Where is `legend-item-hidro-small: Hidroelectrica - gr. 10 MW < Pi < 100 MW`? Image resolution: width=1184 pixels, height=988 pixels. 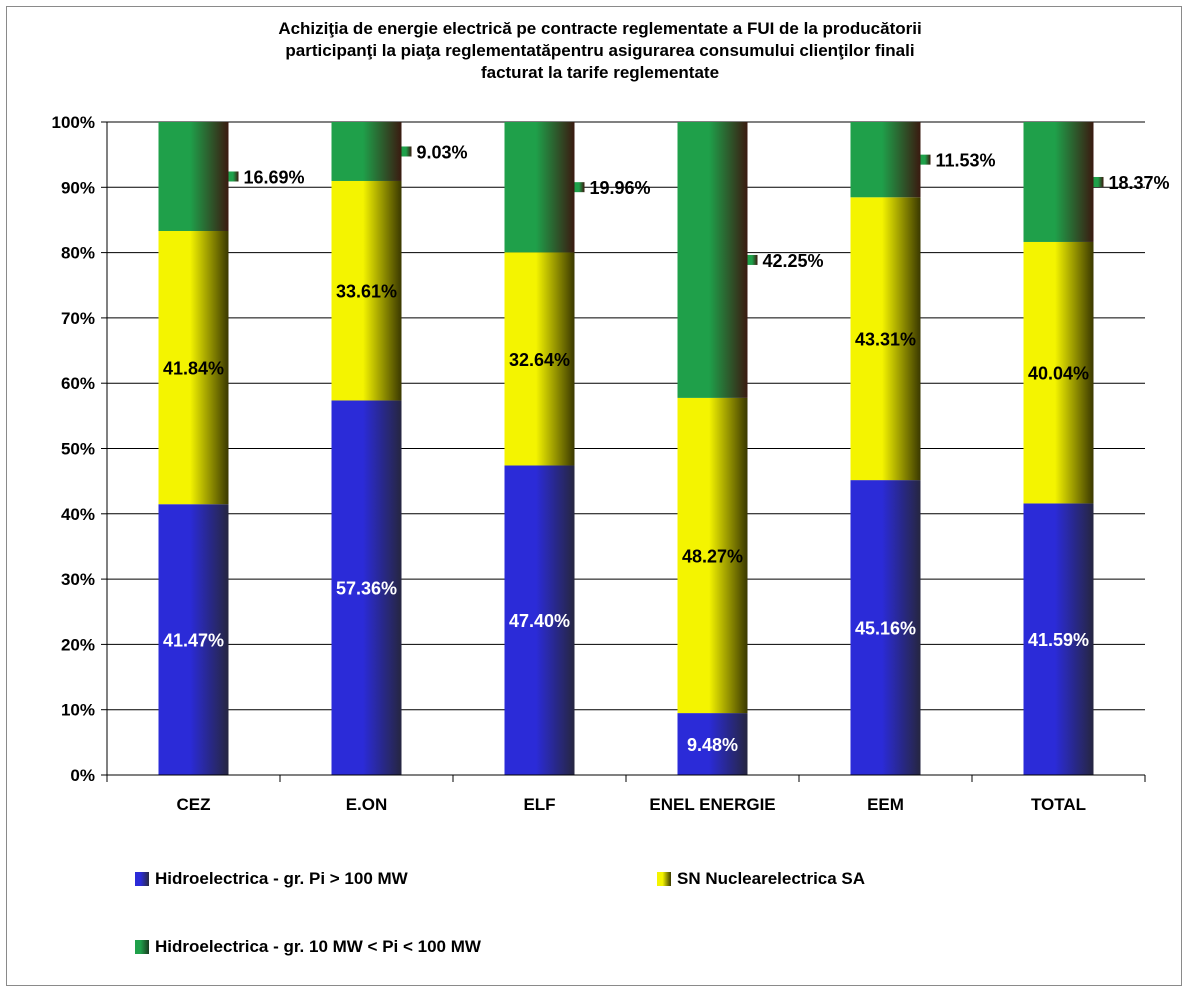
legend-item-hidro-small: Hidroelectrica - gr. 10 MW < Pi < 100 MW is located at coordinates (308, 947).